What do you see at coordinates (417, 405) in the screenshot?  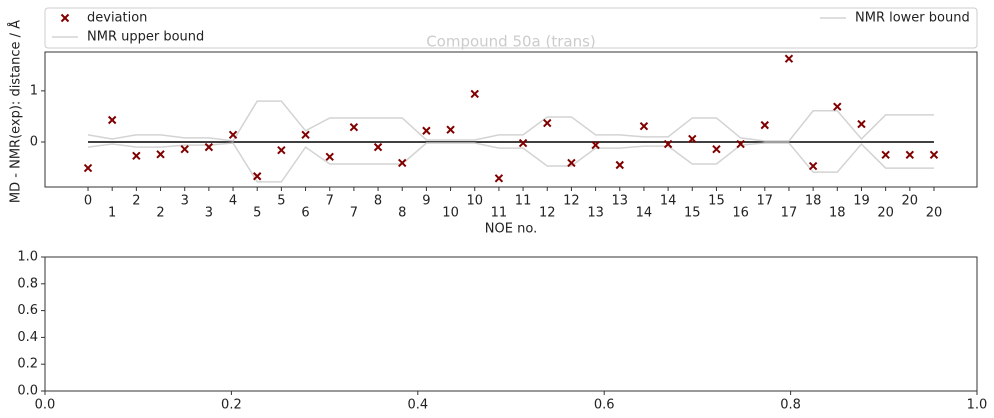 I see `x-tick-label: 0.4` at bounding box center [417, 405].